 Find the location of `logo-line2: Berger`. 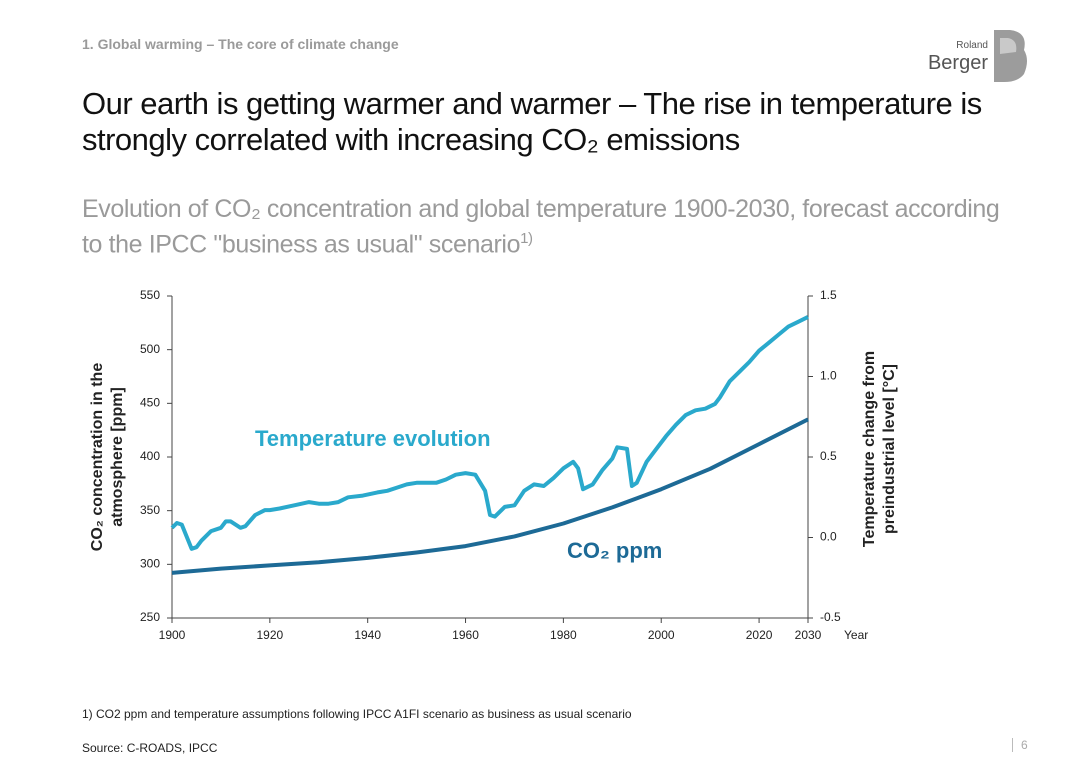

logo-line2: Berger is located at coordinates (957, 63).